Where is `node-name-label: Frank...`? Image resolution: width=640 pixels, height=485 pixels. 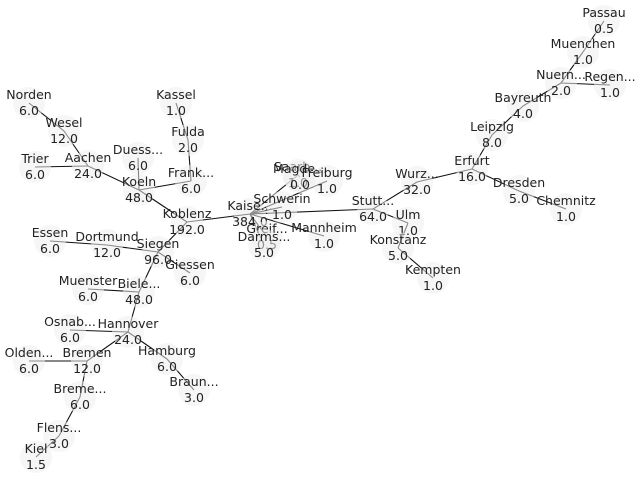 node-name-label: Frank... is located at coordinates (191, 172).